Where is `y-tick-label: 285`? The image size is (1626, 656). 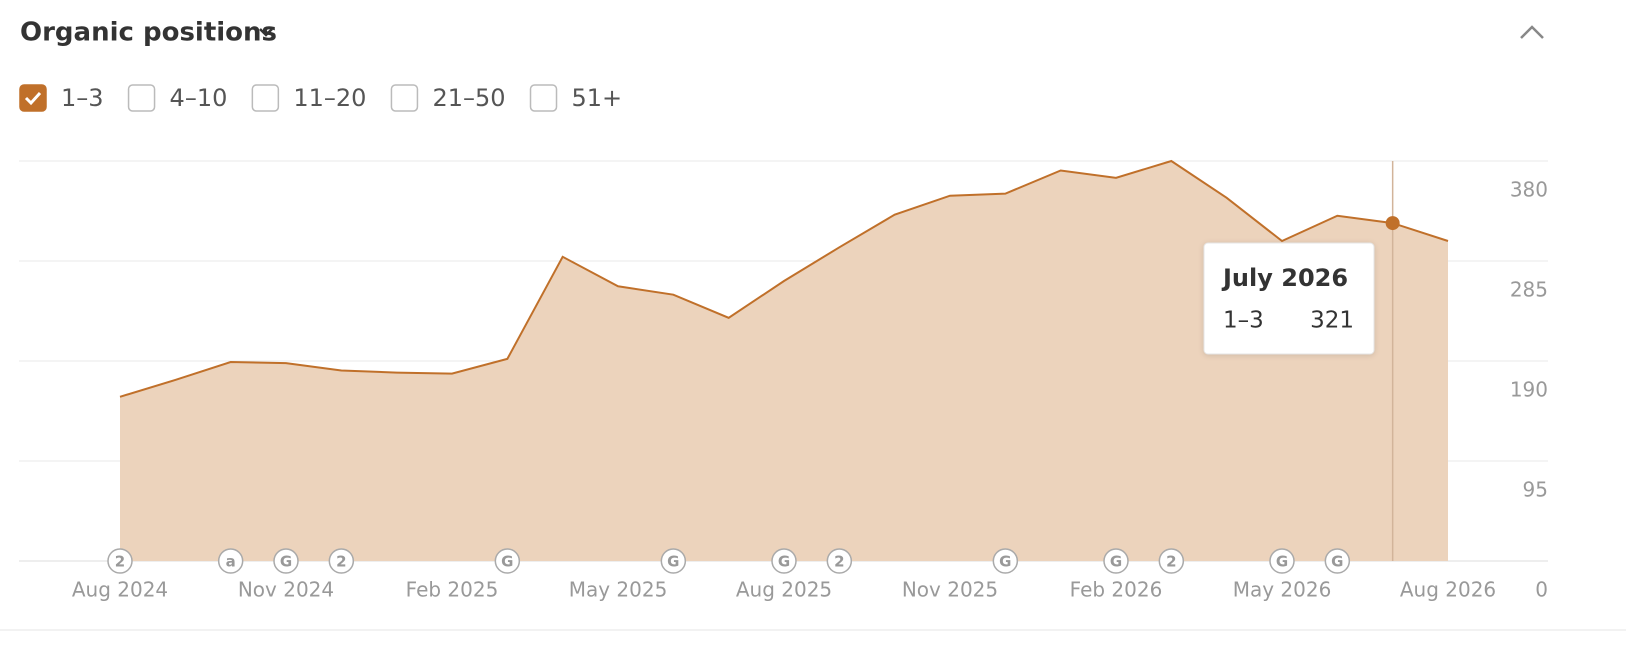
y-tick-label: 285 is located at coordinates (1529, 290).